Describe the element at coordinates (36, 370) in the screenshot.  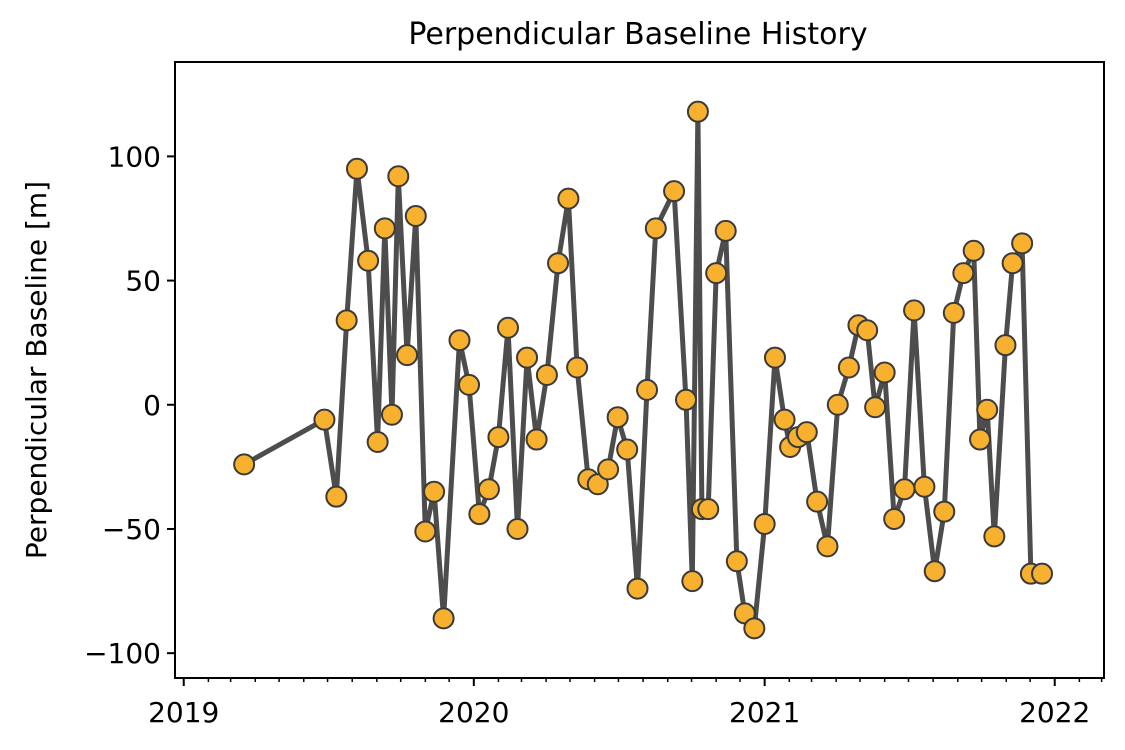
I see `y-axis-label: Perpendicular Baseline [m]` at that location.